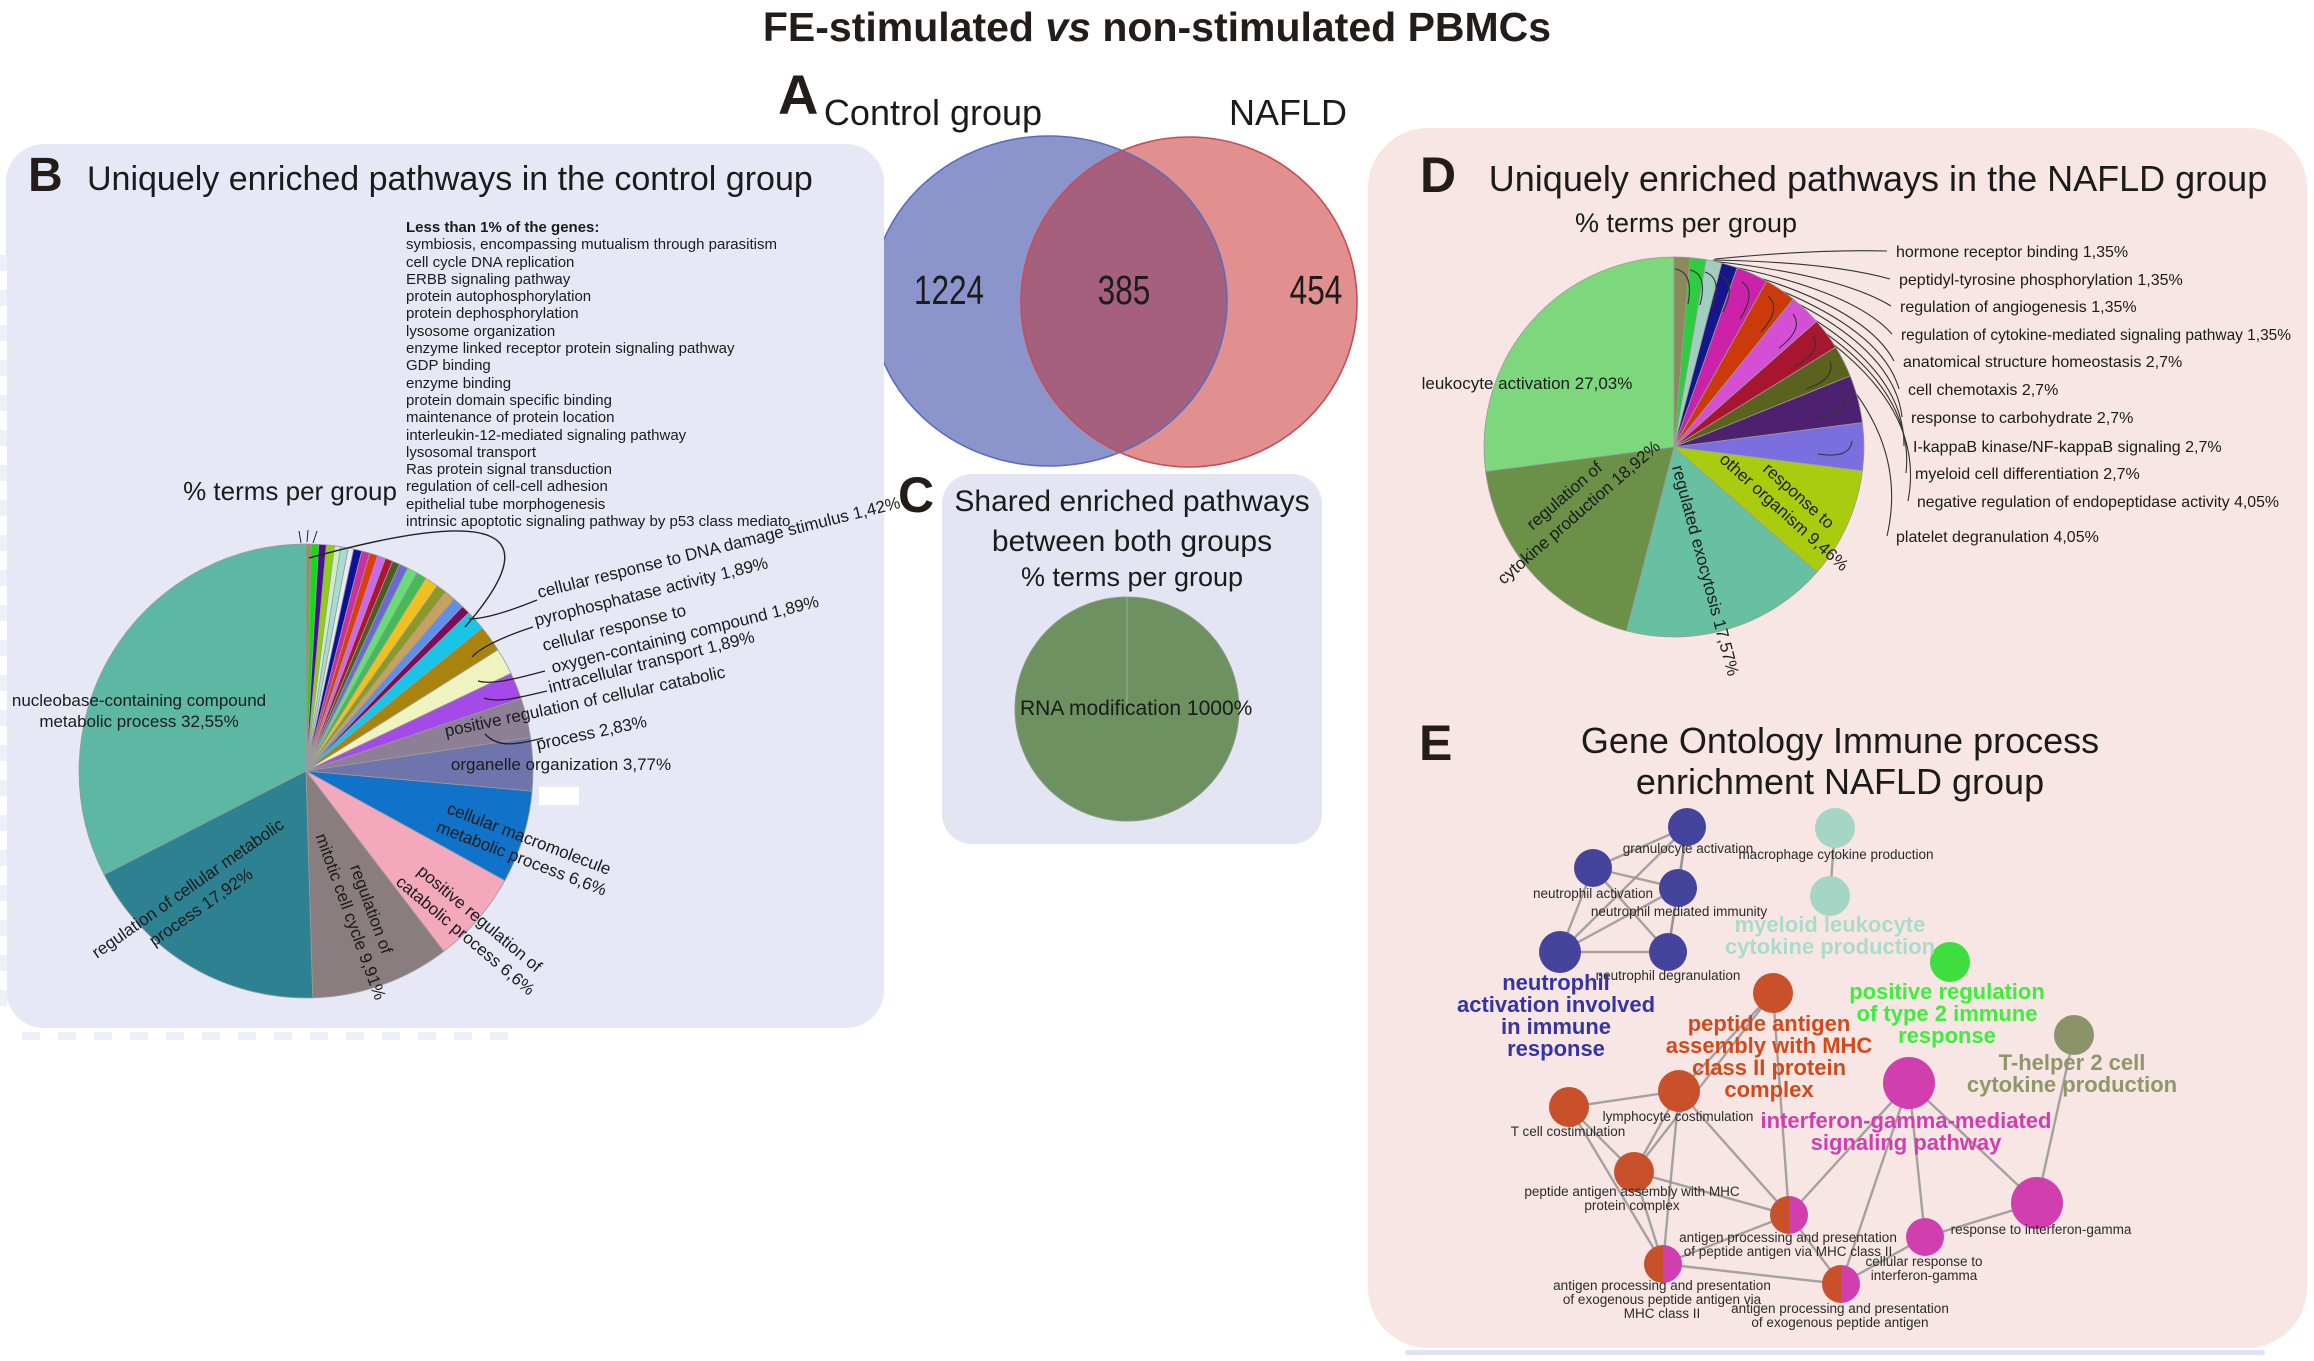  Describe the element at coordinates (2041, 280) in the screenshot. I see `svg-text:peptidyl-tyrosine phosphorylat: peptidyl-tyrosine phosphorylation 1,35%` at that location.